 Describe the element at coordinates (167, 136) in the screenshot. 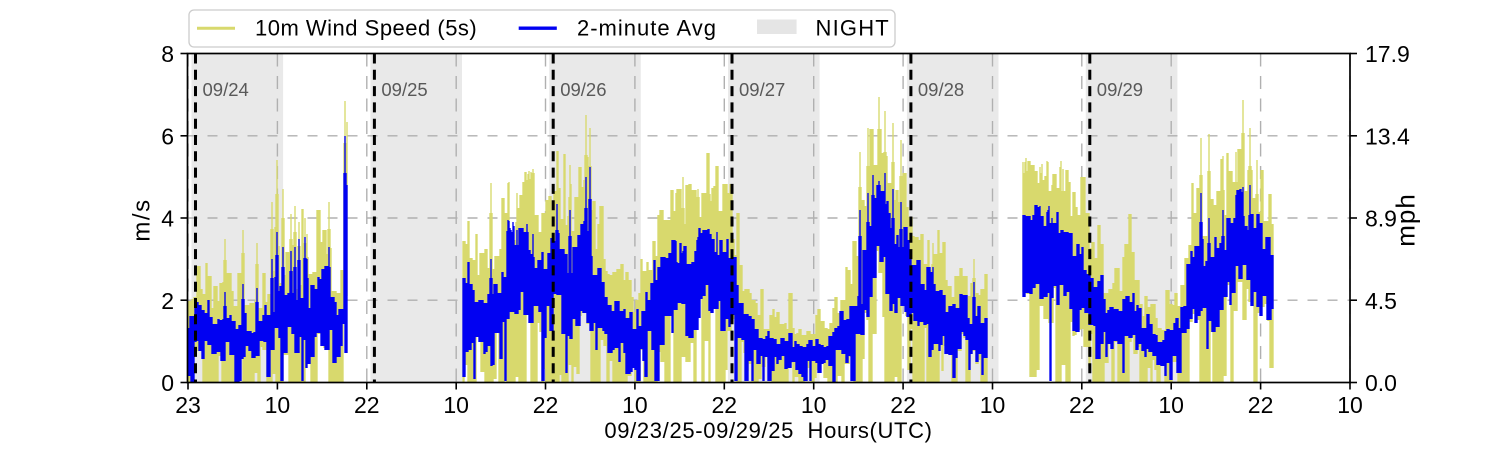

I see `svg-text: 6` at that location.